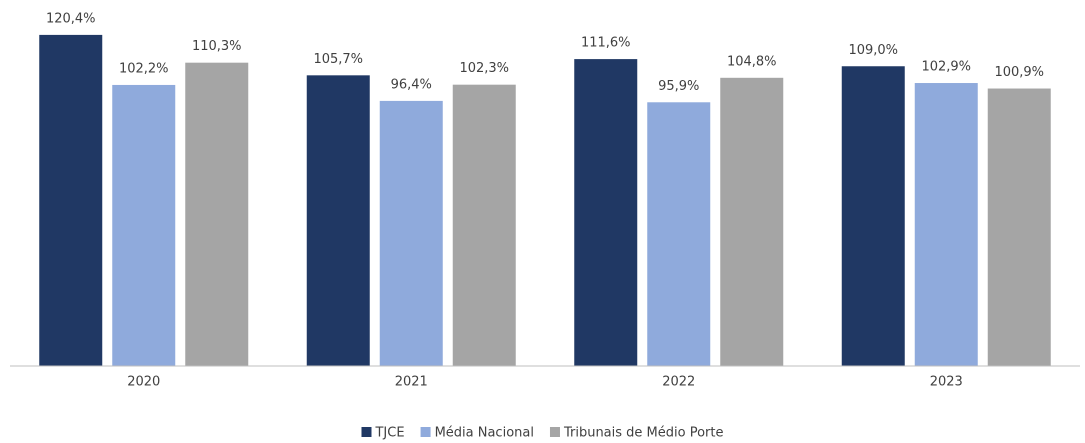  I want to click on x-tick-label: 2022, so click(678, 382).